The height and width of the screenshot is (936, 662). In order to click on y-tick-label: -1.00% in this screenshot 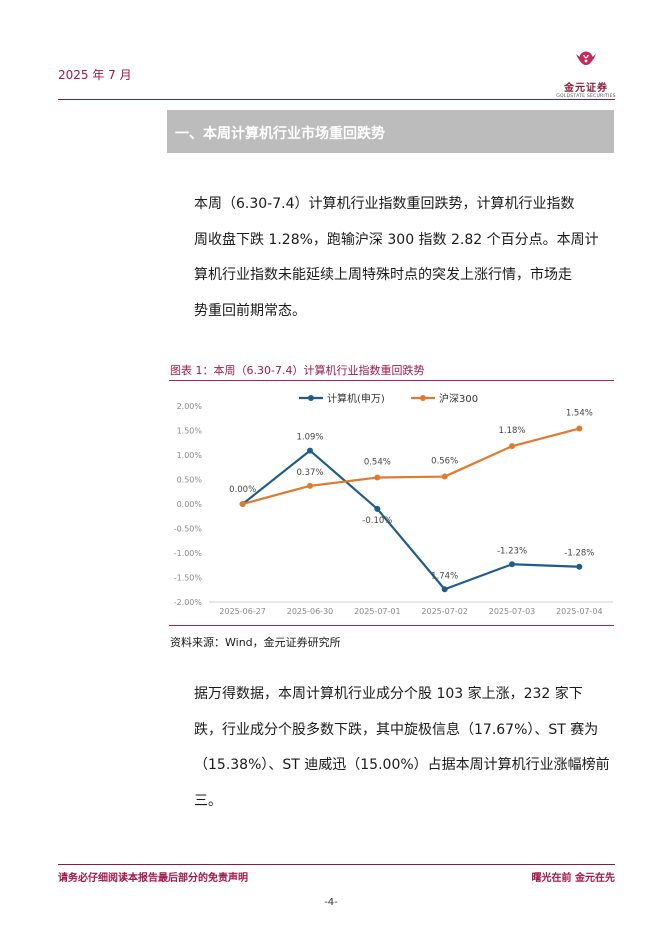, I will do `click(188, 553)`.